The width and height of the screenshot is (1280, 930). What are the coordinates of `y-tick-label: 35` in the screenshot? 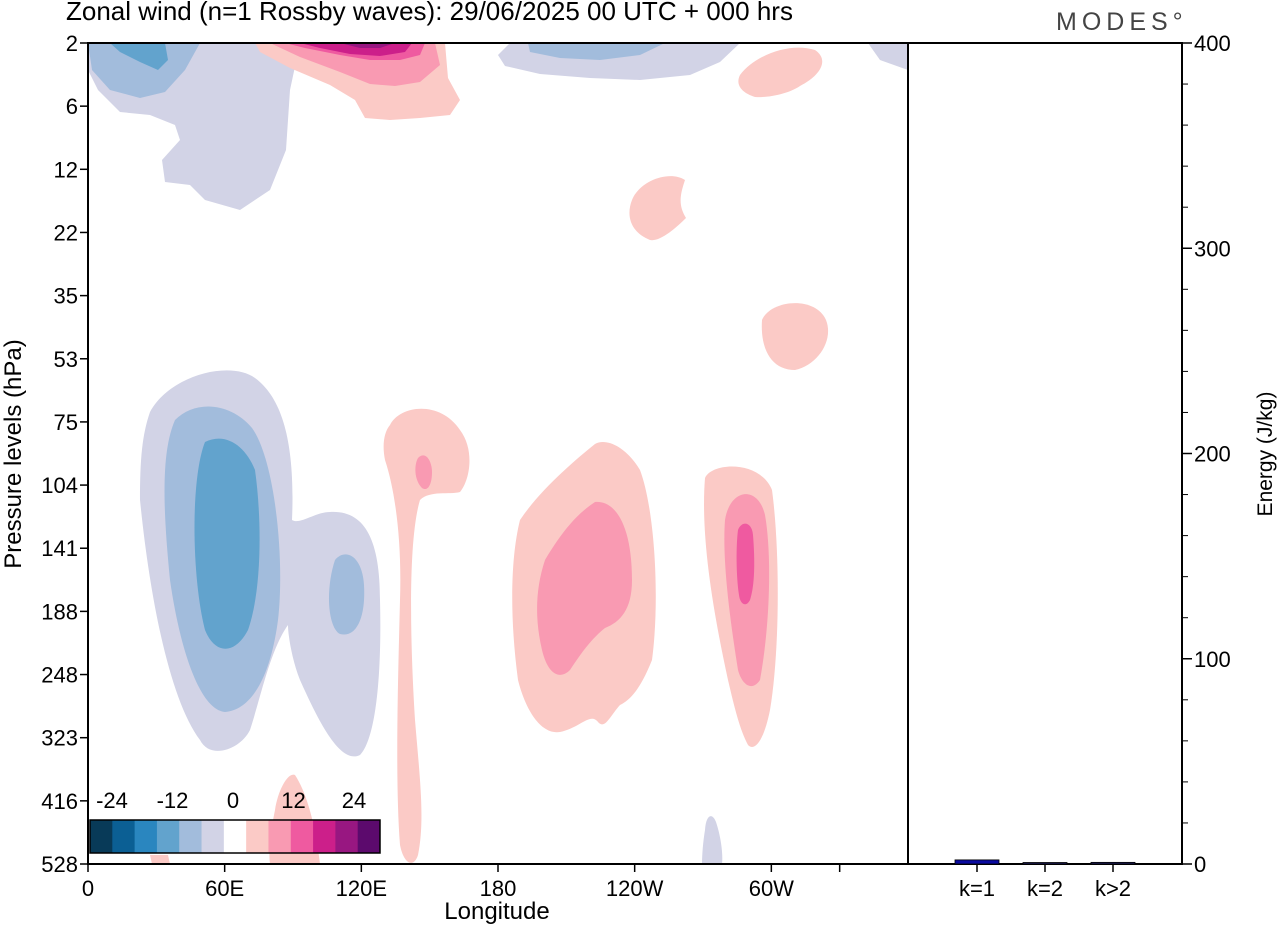 It's located at (66, 296).